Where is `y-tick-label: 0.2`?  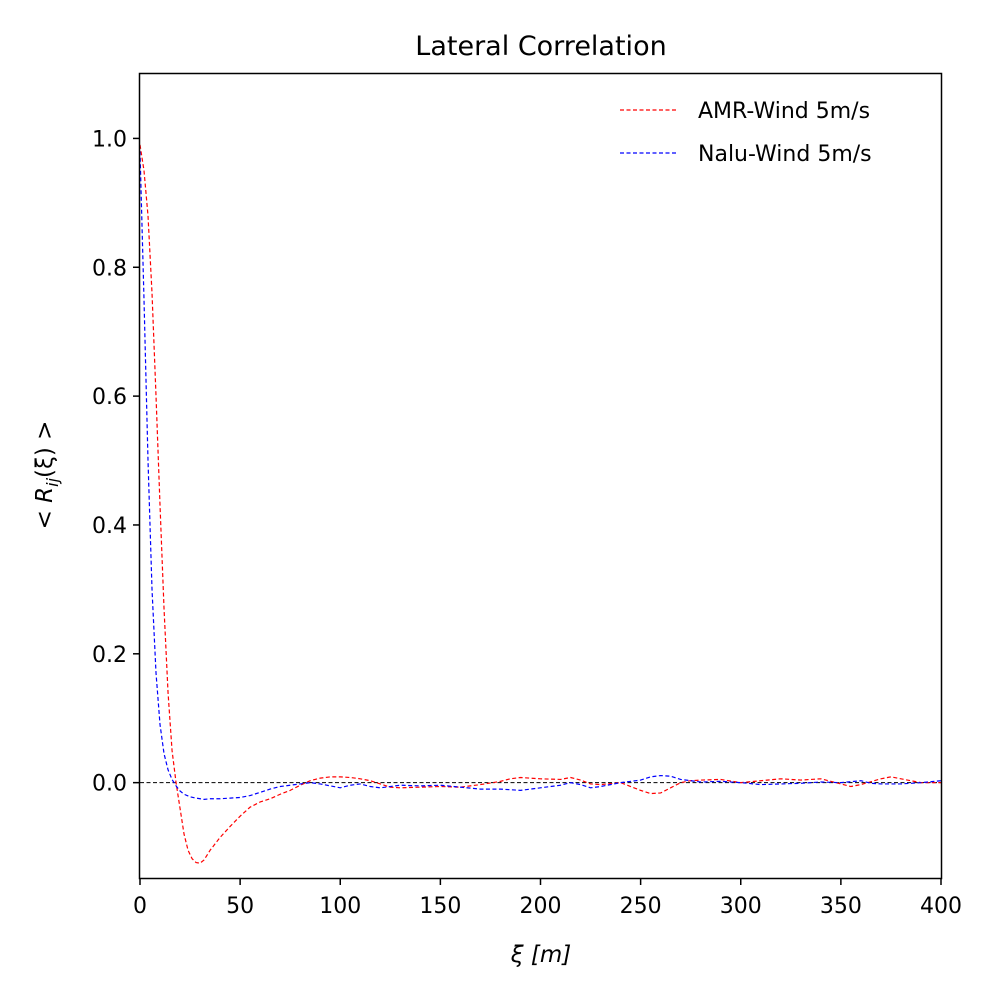
y-tick-label: 0.2 is located at coordinates (109, 655).